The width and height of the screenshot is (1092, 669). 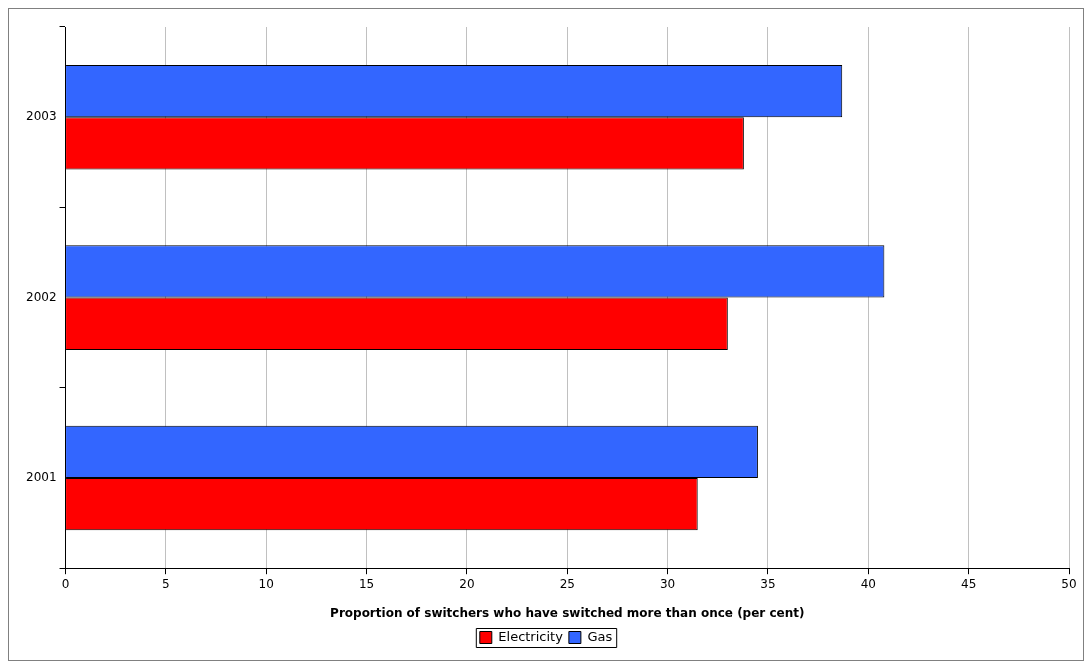 I want to click on x-tick-label: 35, so click(x=768, y=583).